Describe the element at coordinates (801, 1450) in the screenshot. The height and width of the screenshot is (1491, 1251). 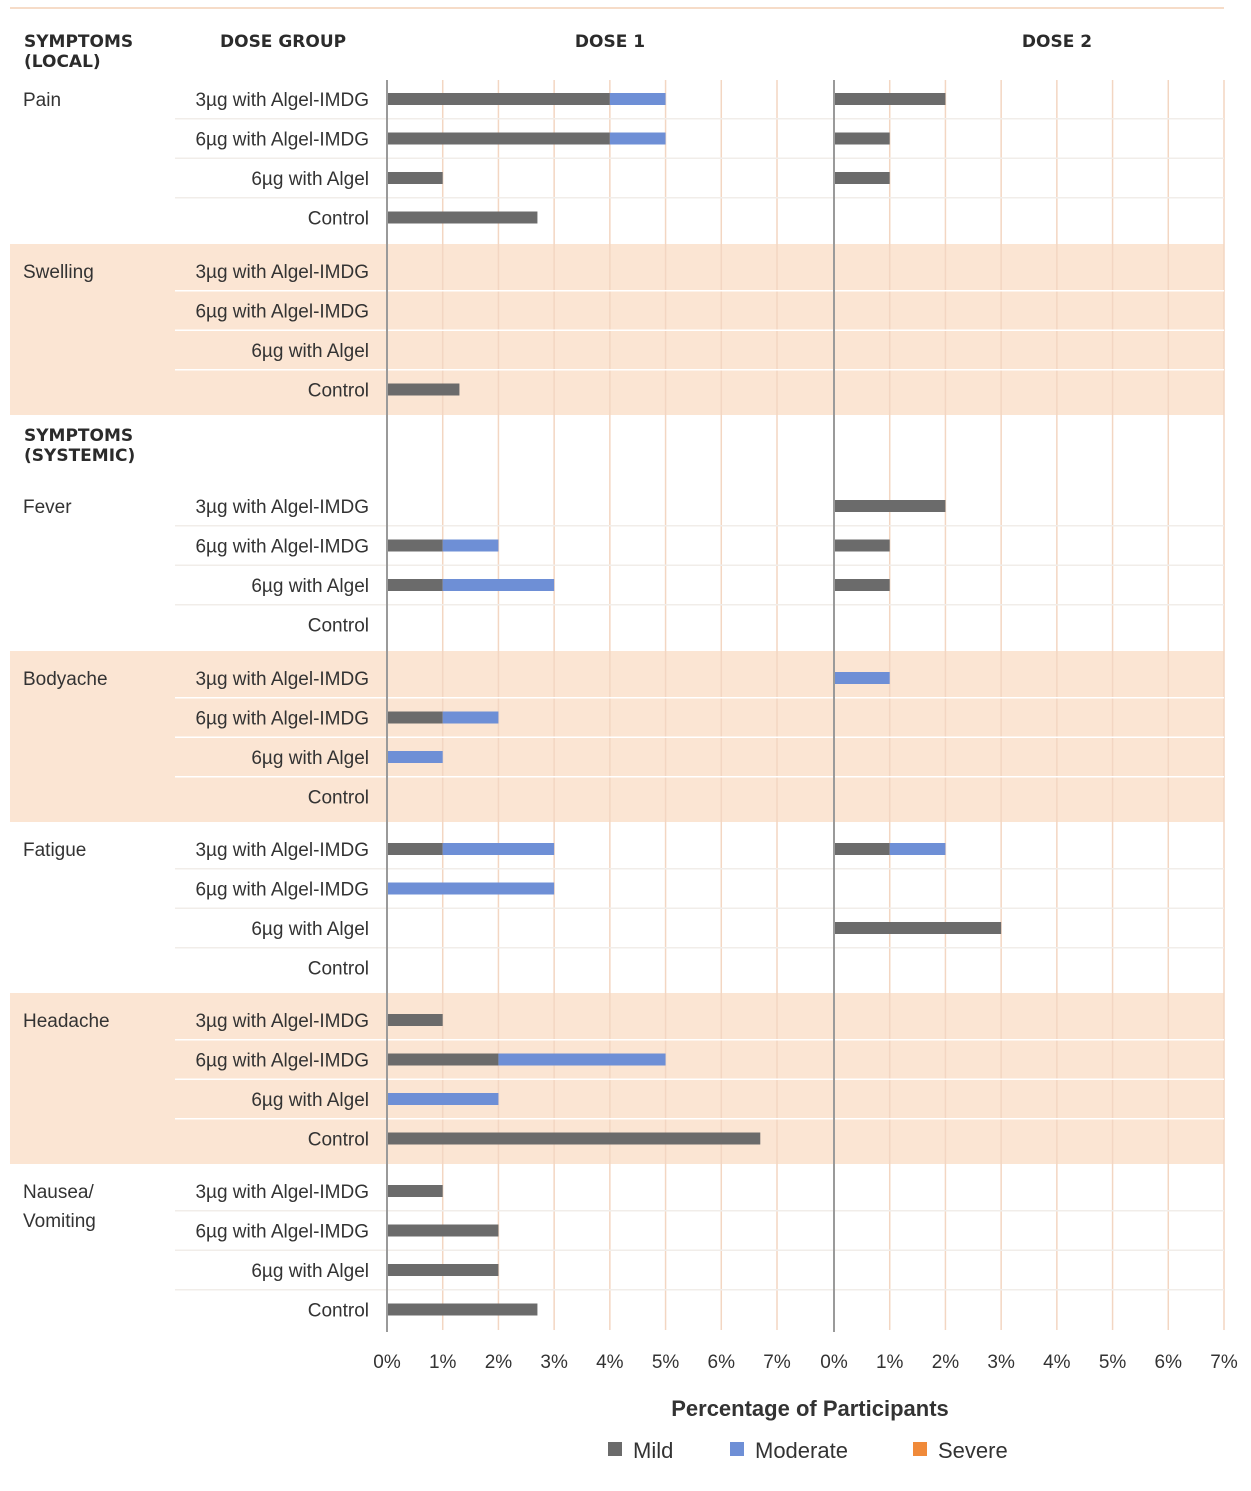
I see `legend-label-moderate: Moderate` at that location.